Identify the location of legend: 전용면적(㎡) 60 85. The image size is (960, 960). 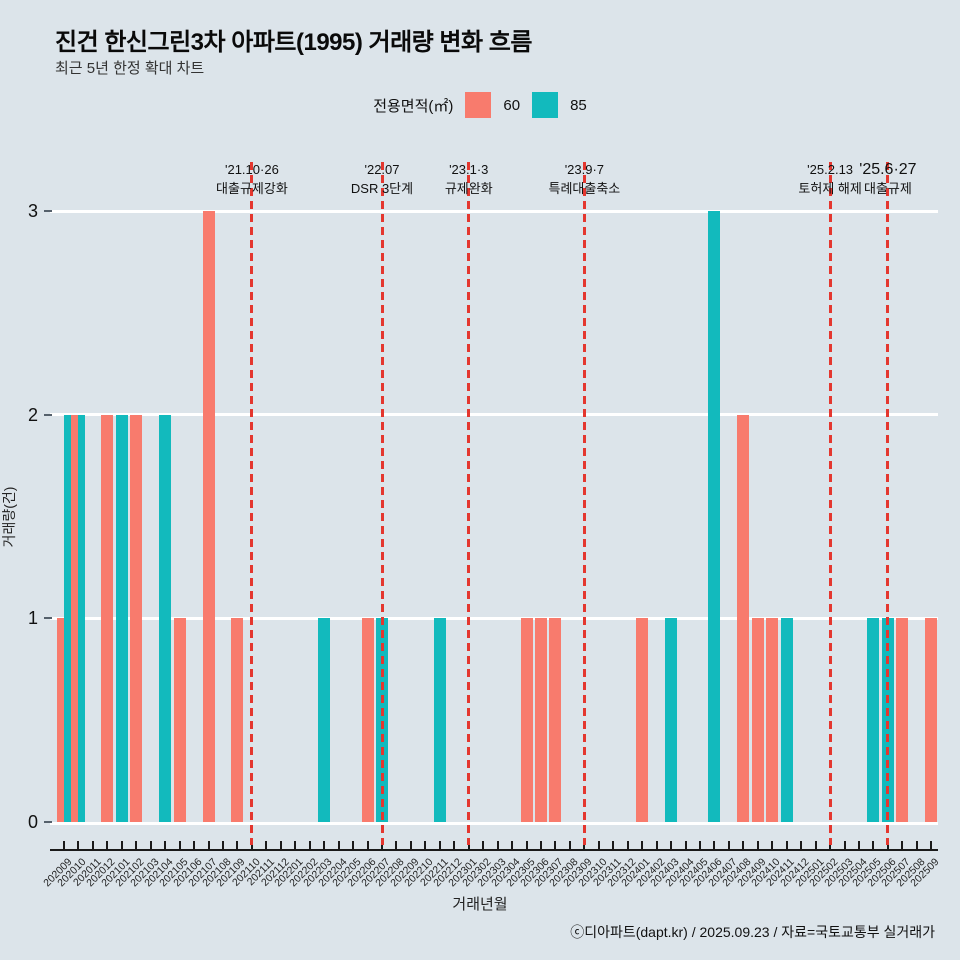
(480, 105).